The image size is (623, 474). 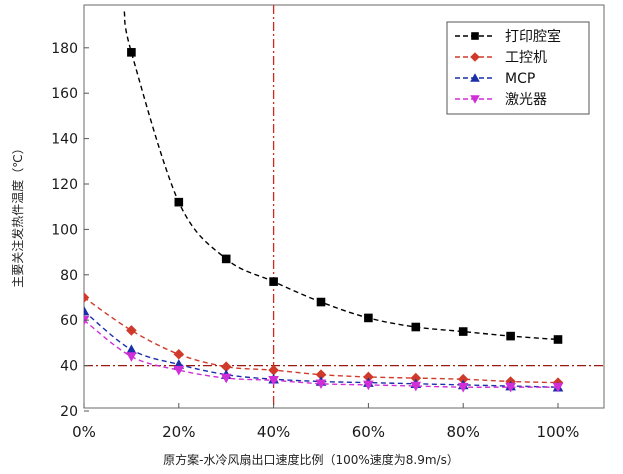 I want to click on legend-label: MCP, so click(x=520, y=79).